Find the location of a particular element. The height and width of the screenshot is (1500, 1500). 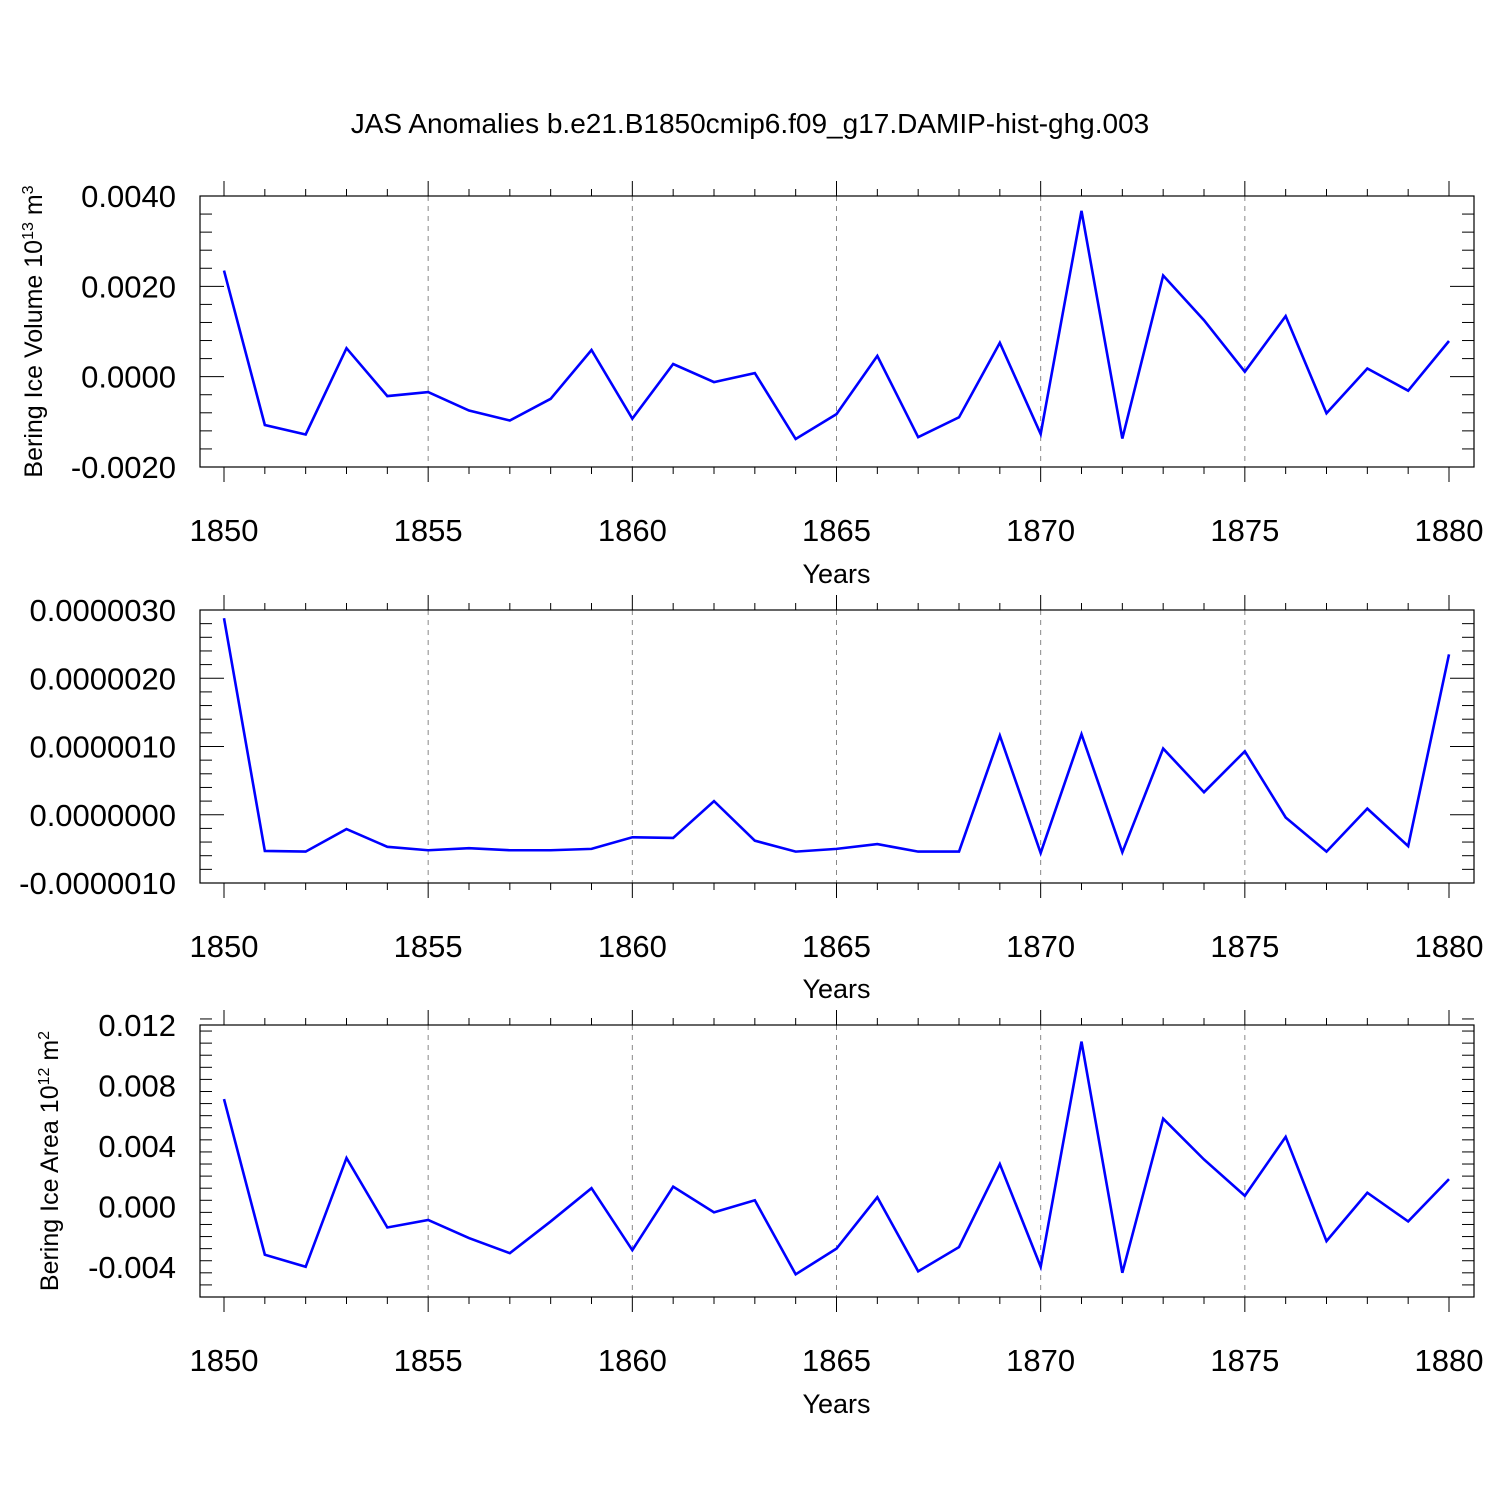

y-tick-label: 0.012 is located at coordinates (137, 1025).